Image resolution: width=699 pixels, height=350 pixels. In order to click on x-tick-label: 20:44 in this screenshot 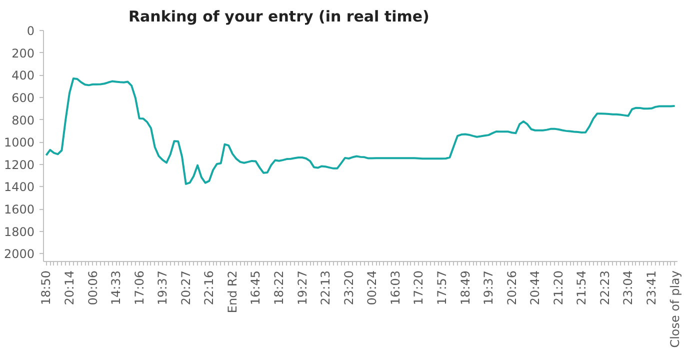, I will do `click(535, 288)`.